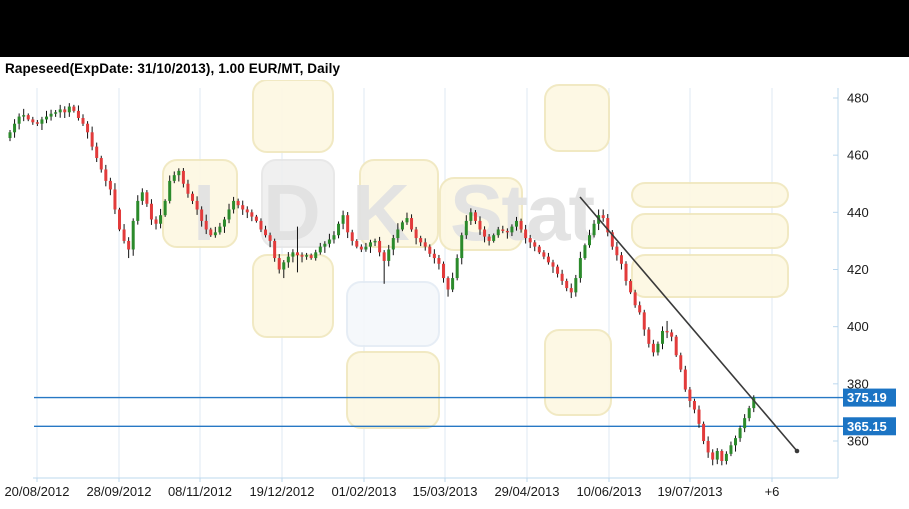 The image size is (909, 509). I want to click on price-badge-label: 365.15, so click(867, 426).